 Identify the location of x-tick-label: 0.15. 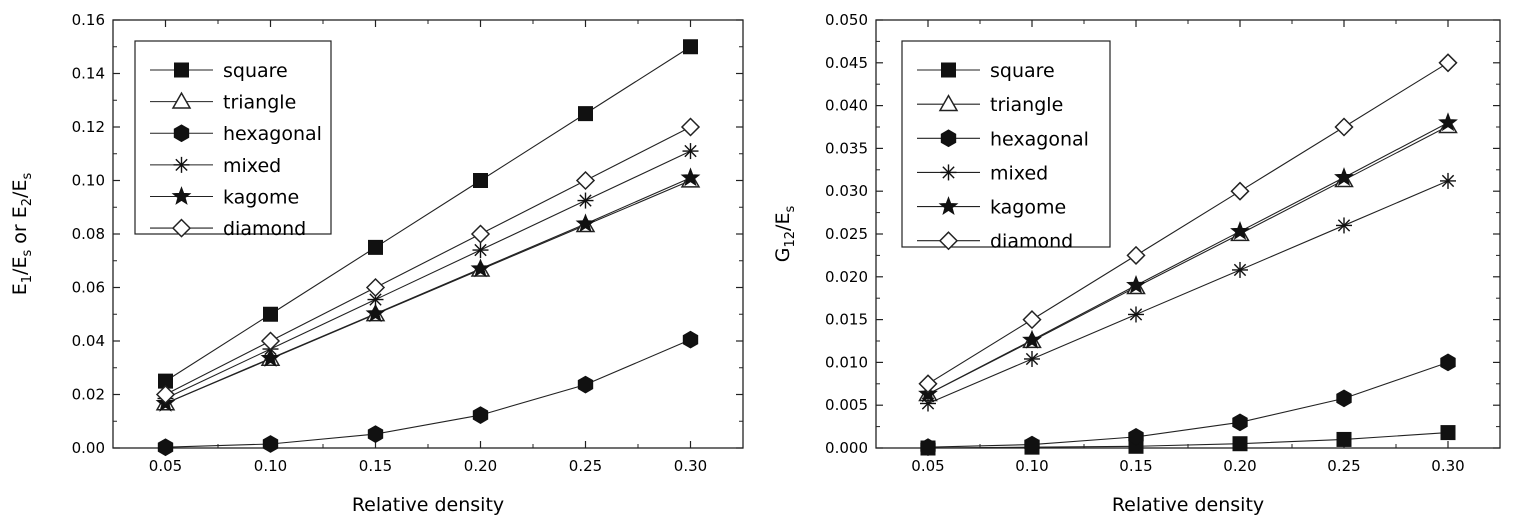
(375, 466).